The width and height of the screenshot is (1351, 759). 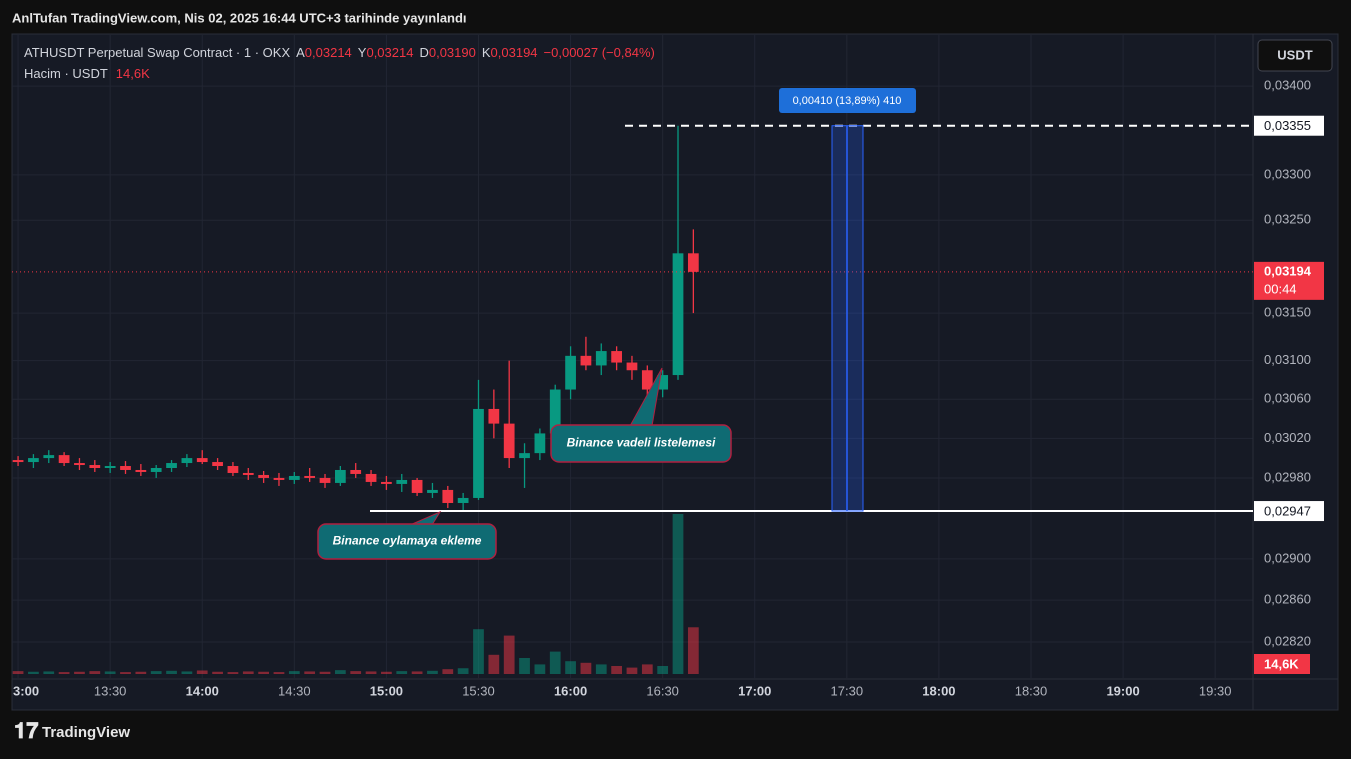 What do you see at coordinates (1287, 359) in the screenshot?
I see `y-tick-label: 0,03100` at bounding box center [1287, 359].